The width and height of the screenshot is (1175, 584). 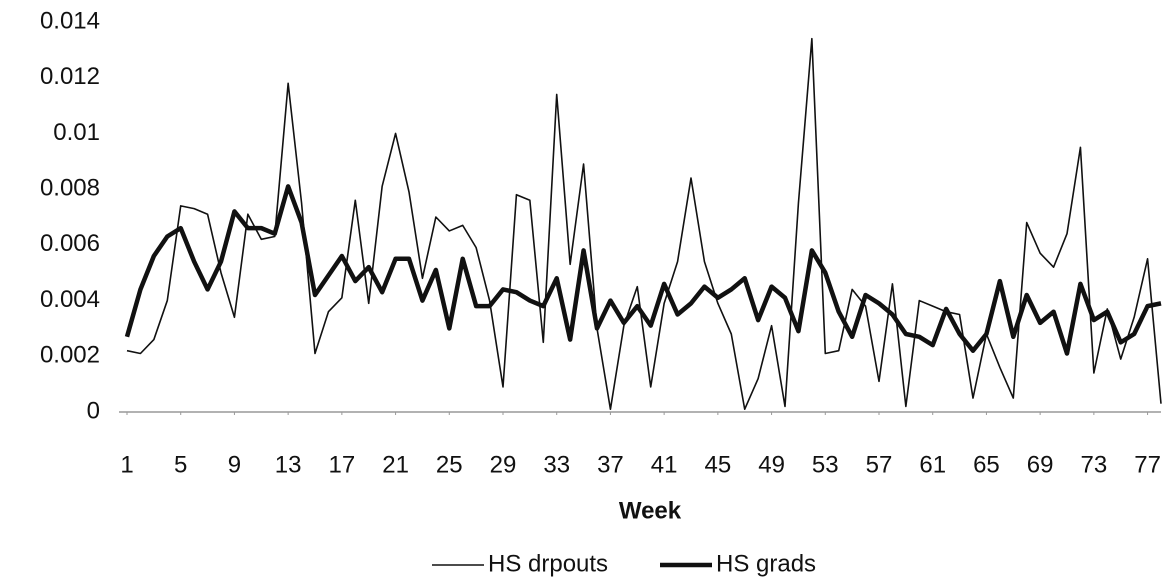 What do you see at coordinates (126, 464) in the screenshot?
I see `x-tick-label: 1` at bounding box center [126, 464].